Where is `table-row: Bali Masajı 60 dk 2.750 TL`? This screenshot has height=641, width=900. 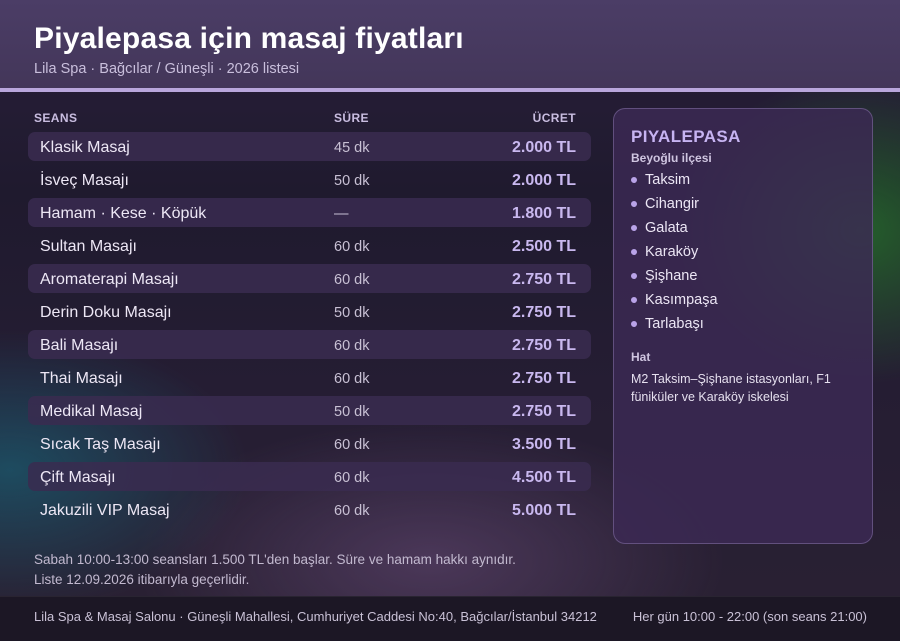
table-row: Bali Masajı 60 dk 2.750 TL is located at coordinates (309, 344).